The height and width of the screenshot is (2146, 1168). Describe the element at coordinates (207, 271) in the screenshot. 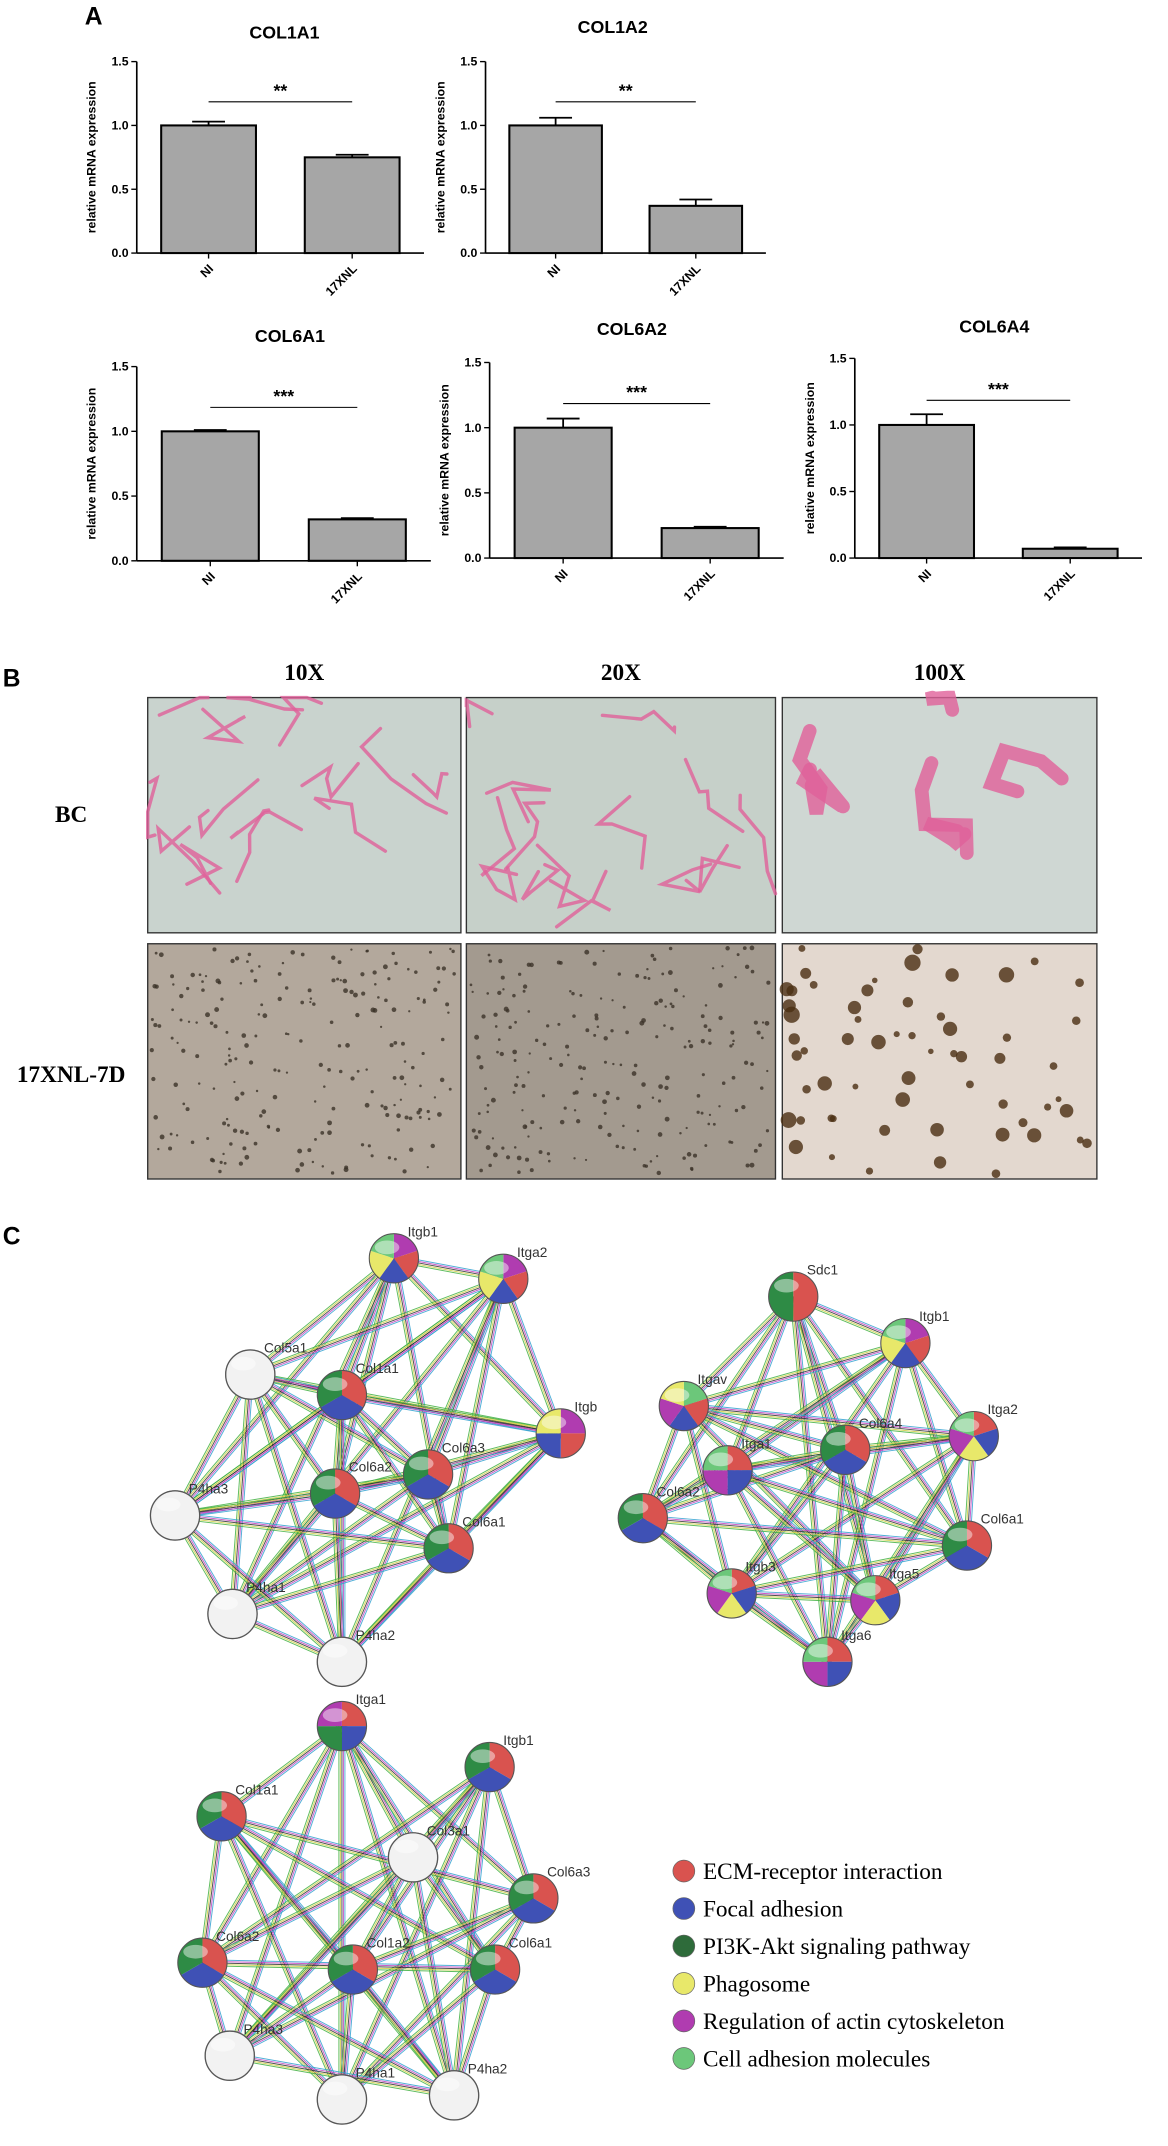

I see `x-tick-label: NI` at that location.